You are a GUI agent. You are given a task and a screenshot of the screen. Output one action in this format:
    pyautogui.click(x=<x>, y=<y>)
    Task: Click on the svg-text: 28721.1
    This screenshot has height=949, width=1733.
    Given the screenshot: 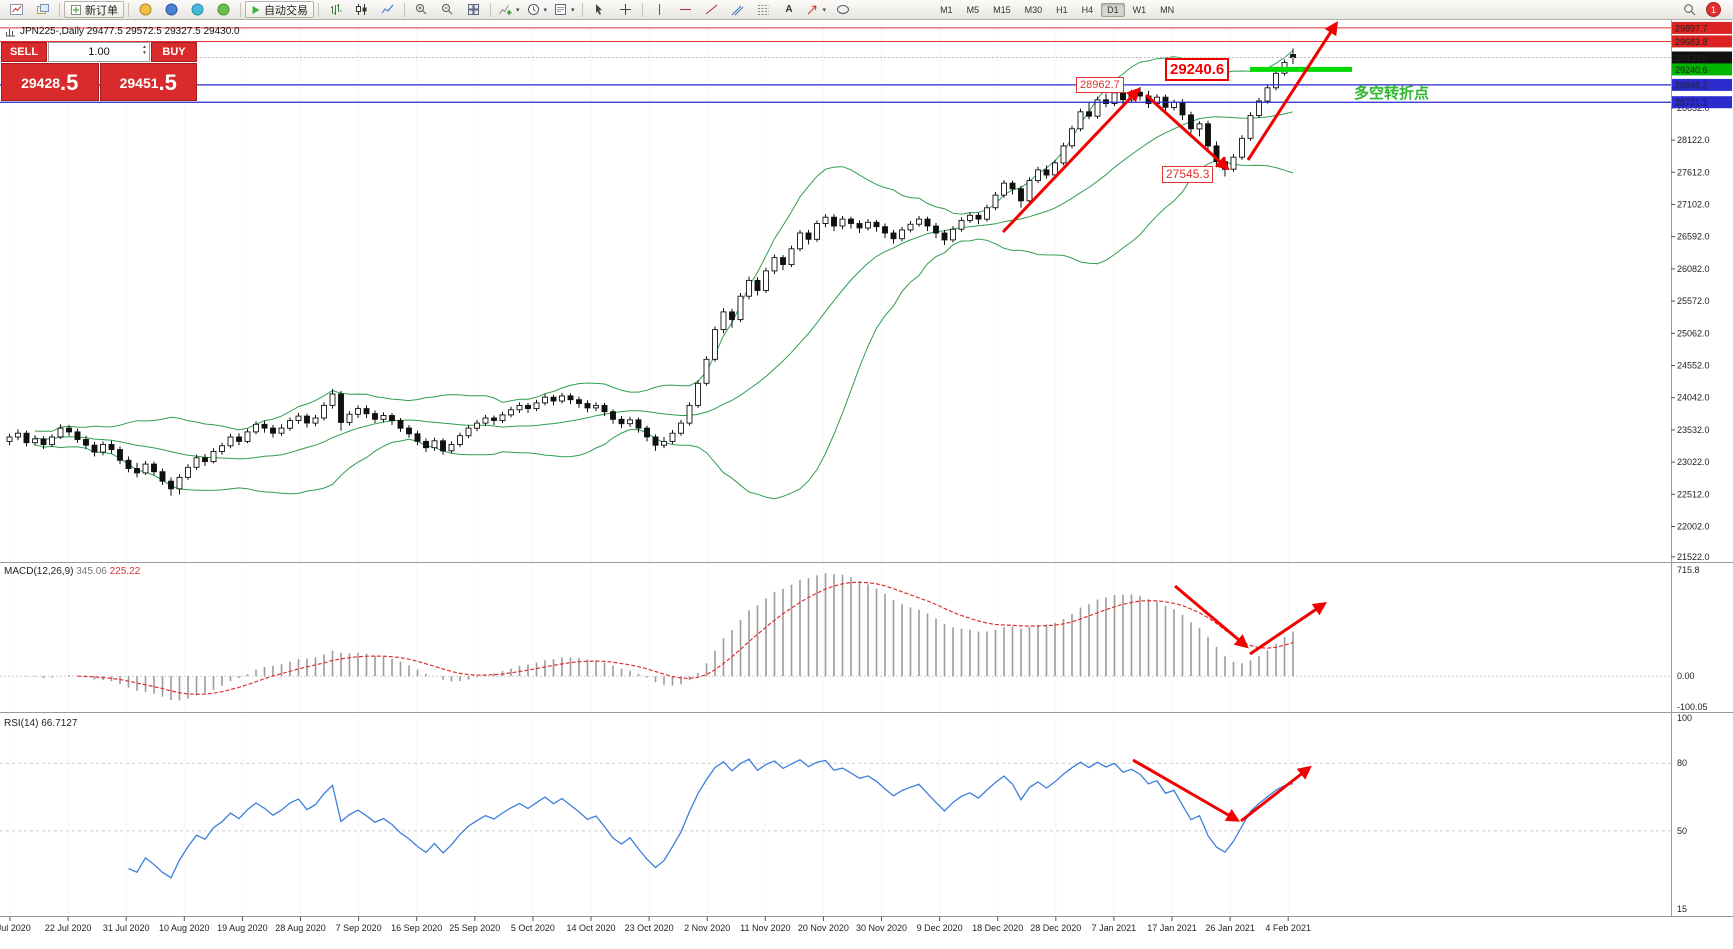 What is the action you would take?
    pyautogui.click(x=1691, y=103)
    